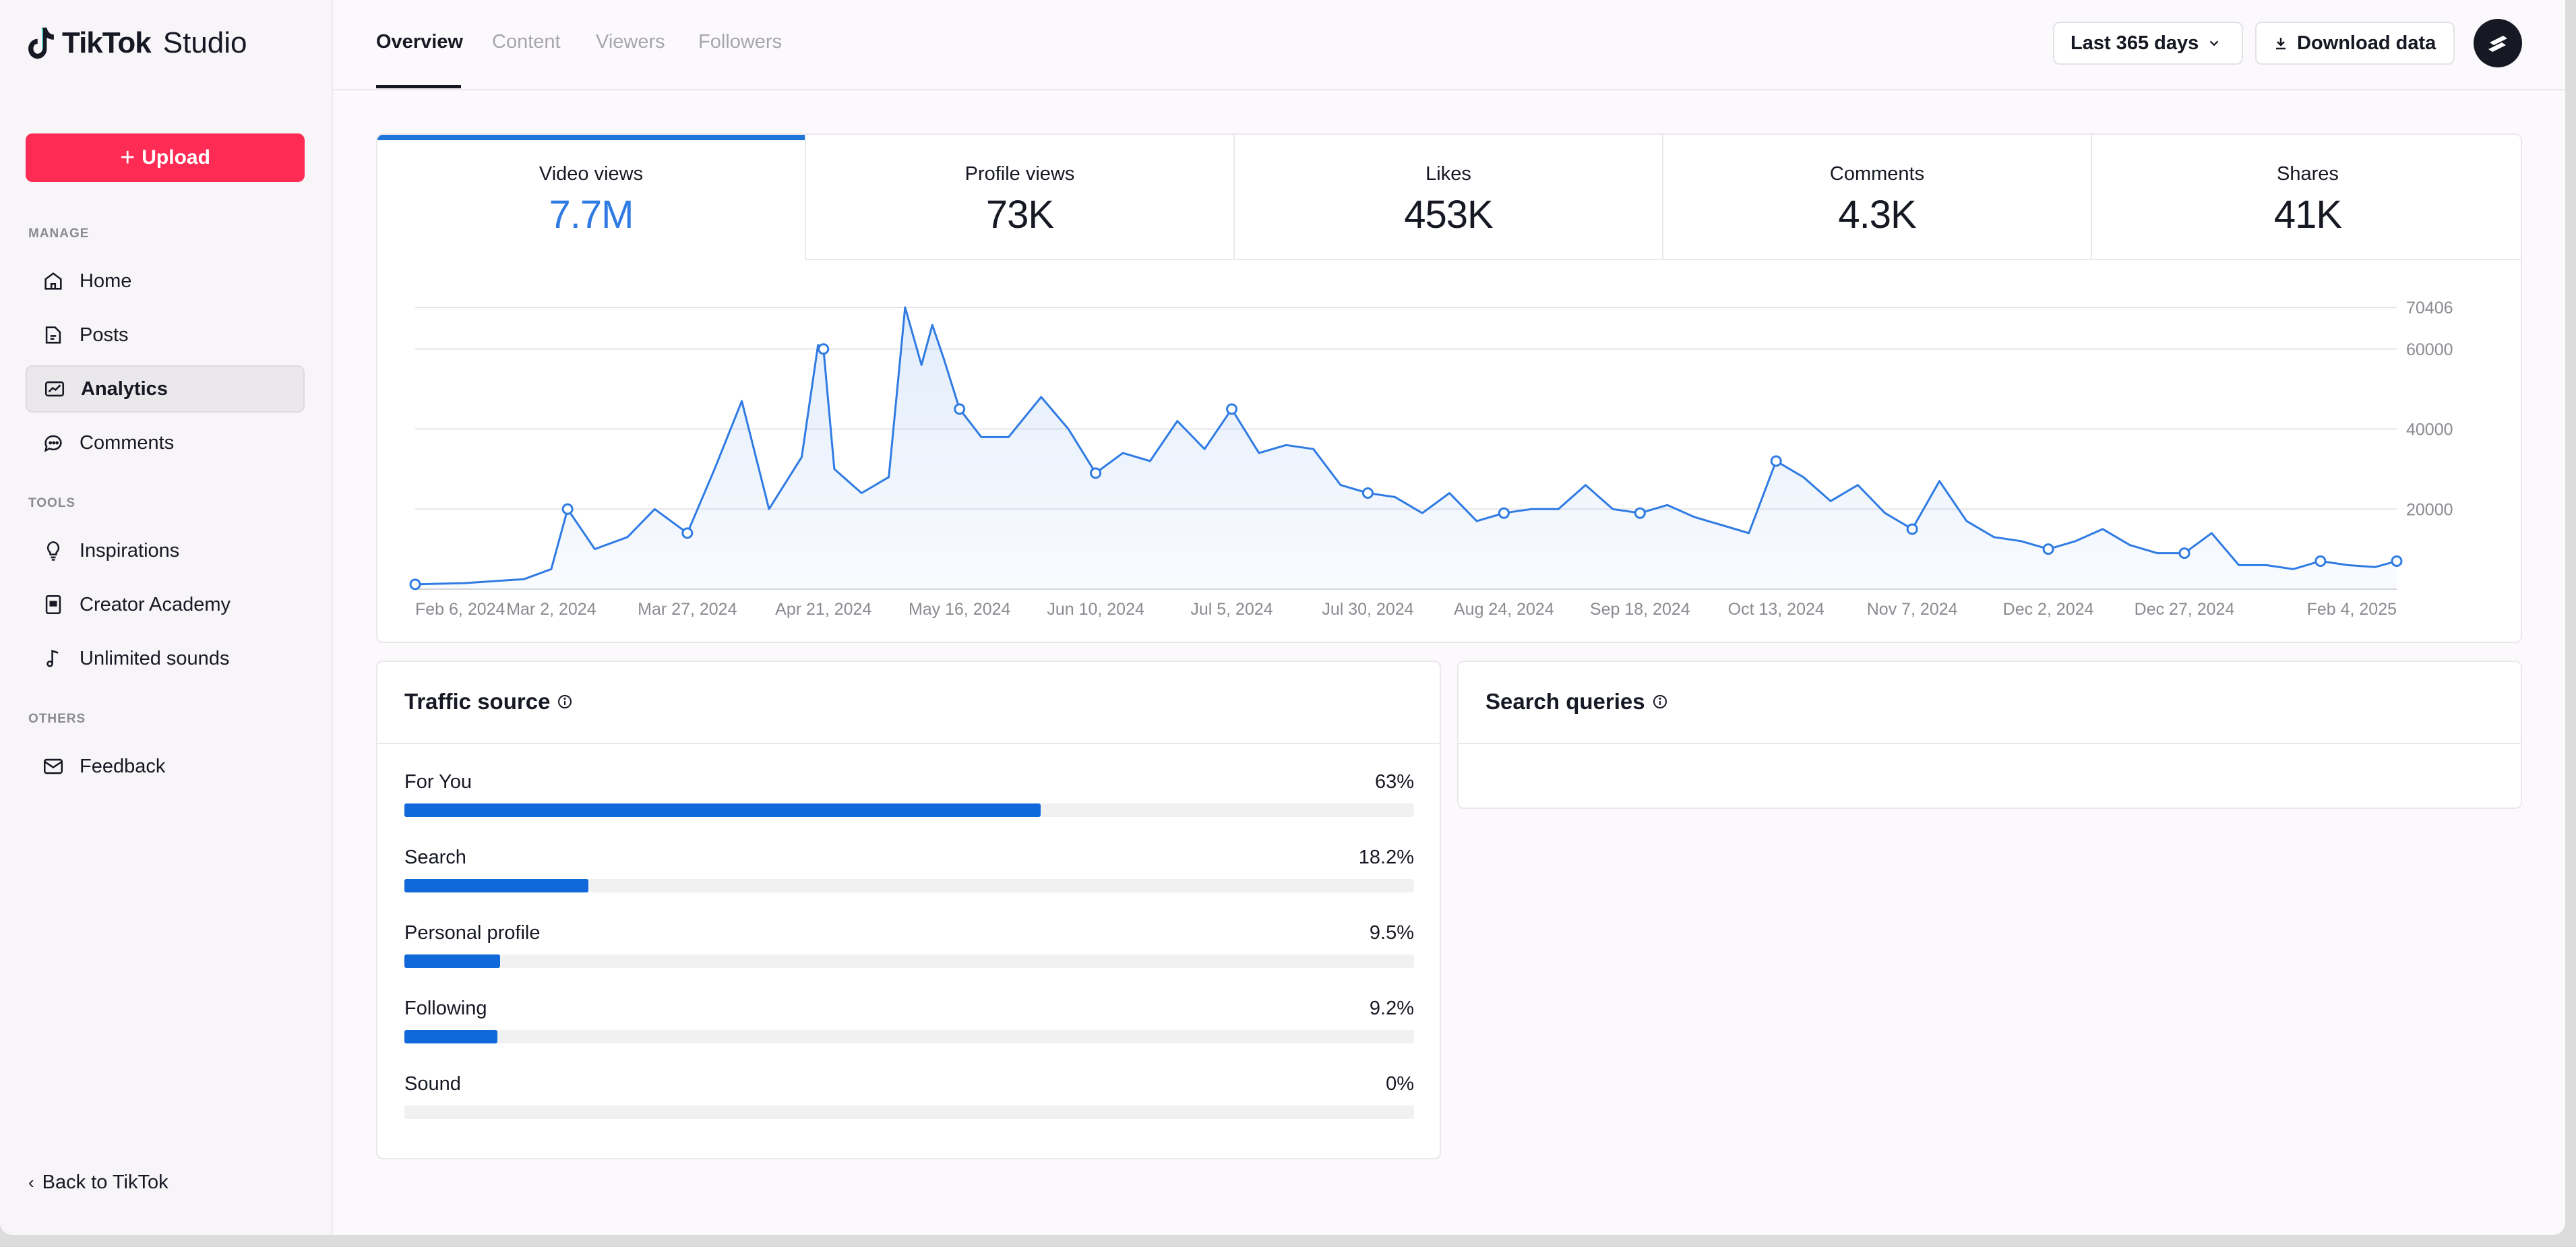 The image size is (2576, 1247). What do you see at coordinates (1391, 1009) in the screenshot?
I see `traffic-source-percent: 9.2%` at bounding box center [1391, 1009].